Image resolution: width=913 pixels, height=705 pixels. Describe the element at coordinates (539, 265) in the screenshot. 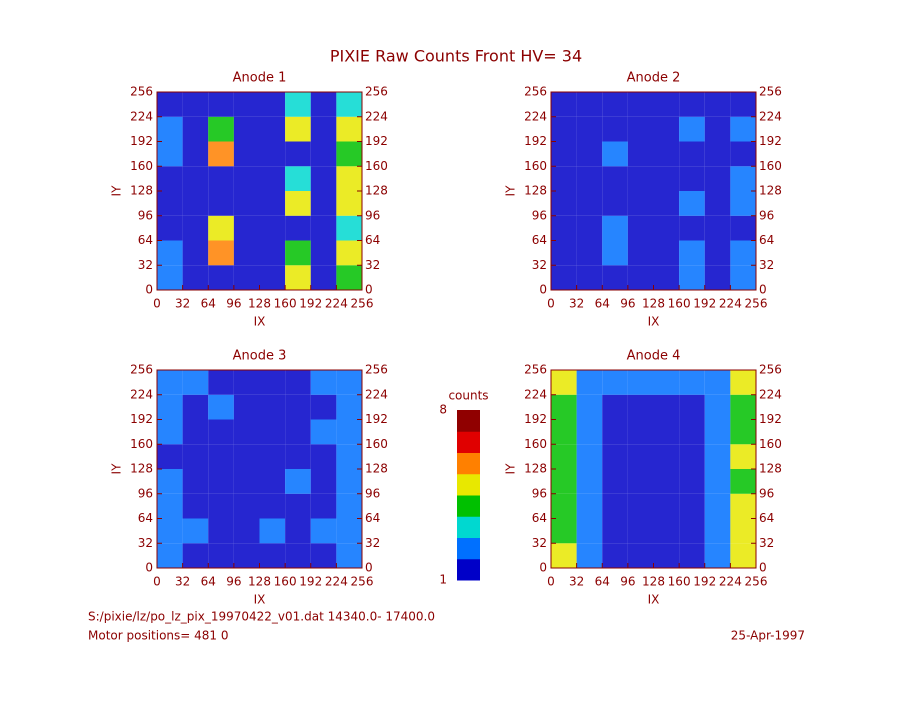

I see `y-tick-label: 32` at that location.